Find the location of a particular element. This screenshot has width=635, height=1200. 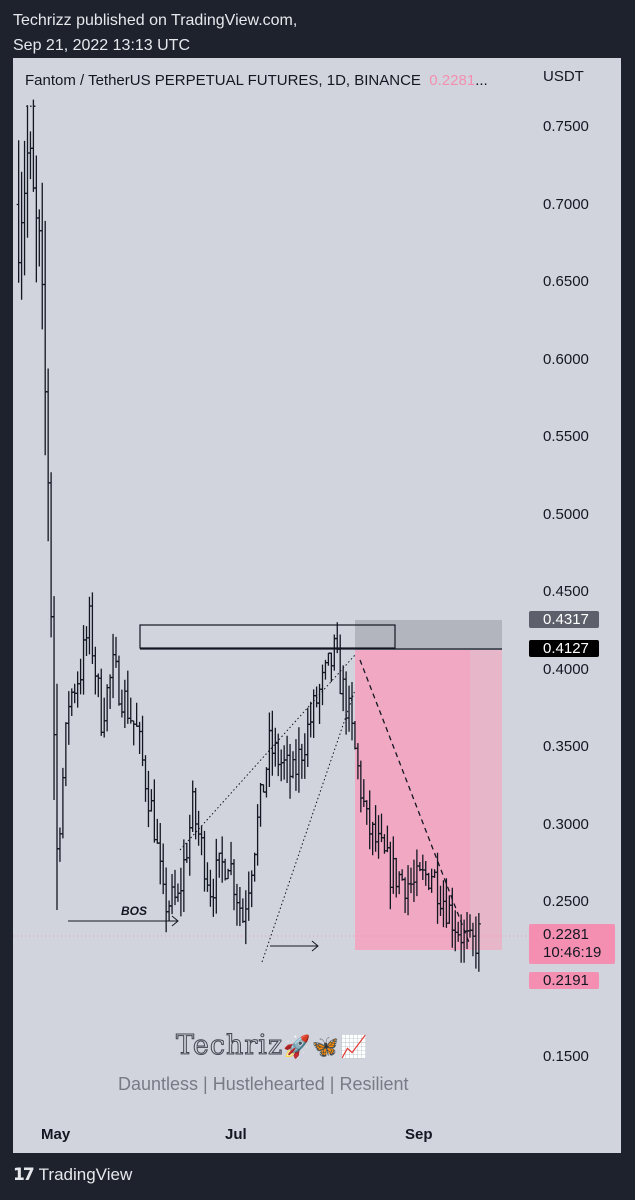

y-tick-label: 0.2500 is located at coordinates (566, 901).